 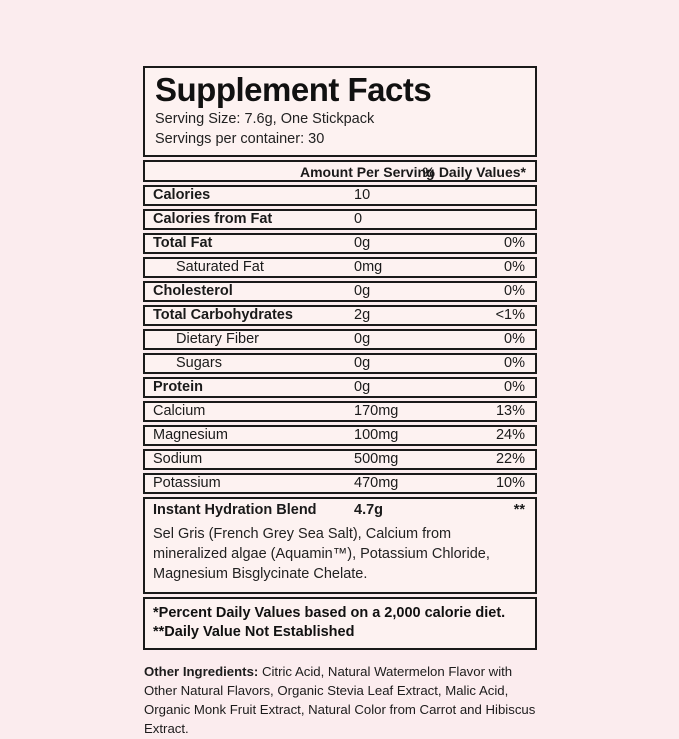 I want to click on column-header-row: Amount Per Serving % Daily Values*, so click(x=340, y=170).